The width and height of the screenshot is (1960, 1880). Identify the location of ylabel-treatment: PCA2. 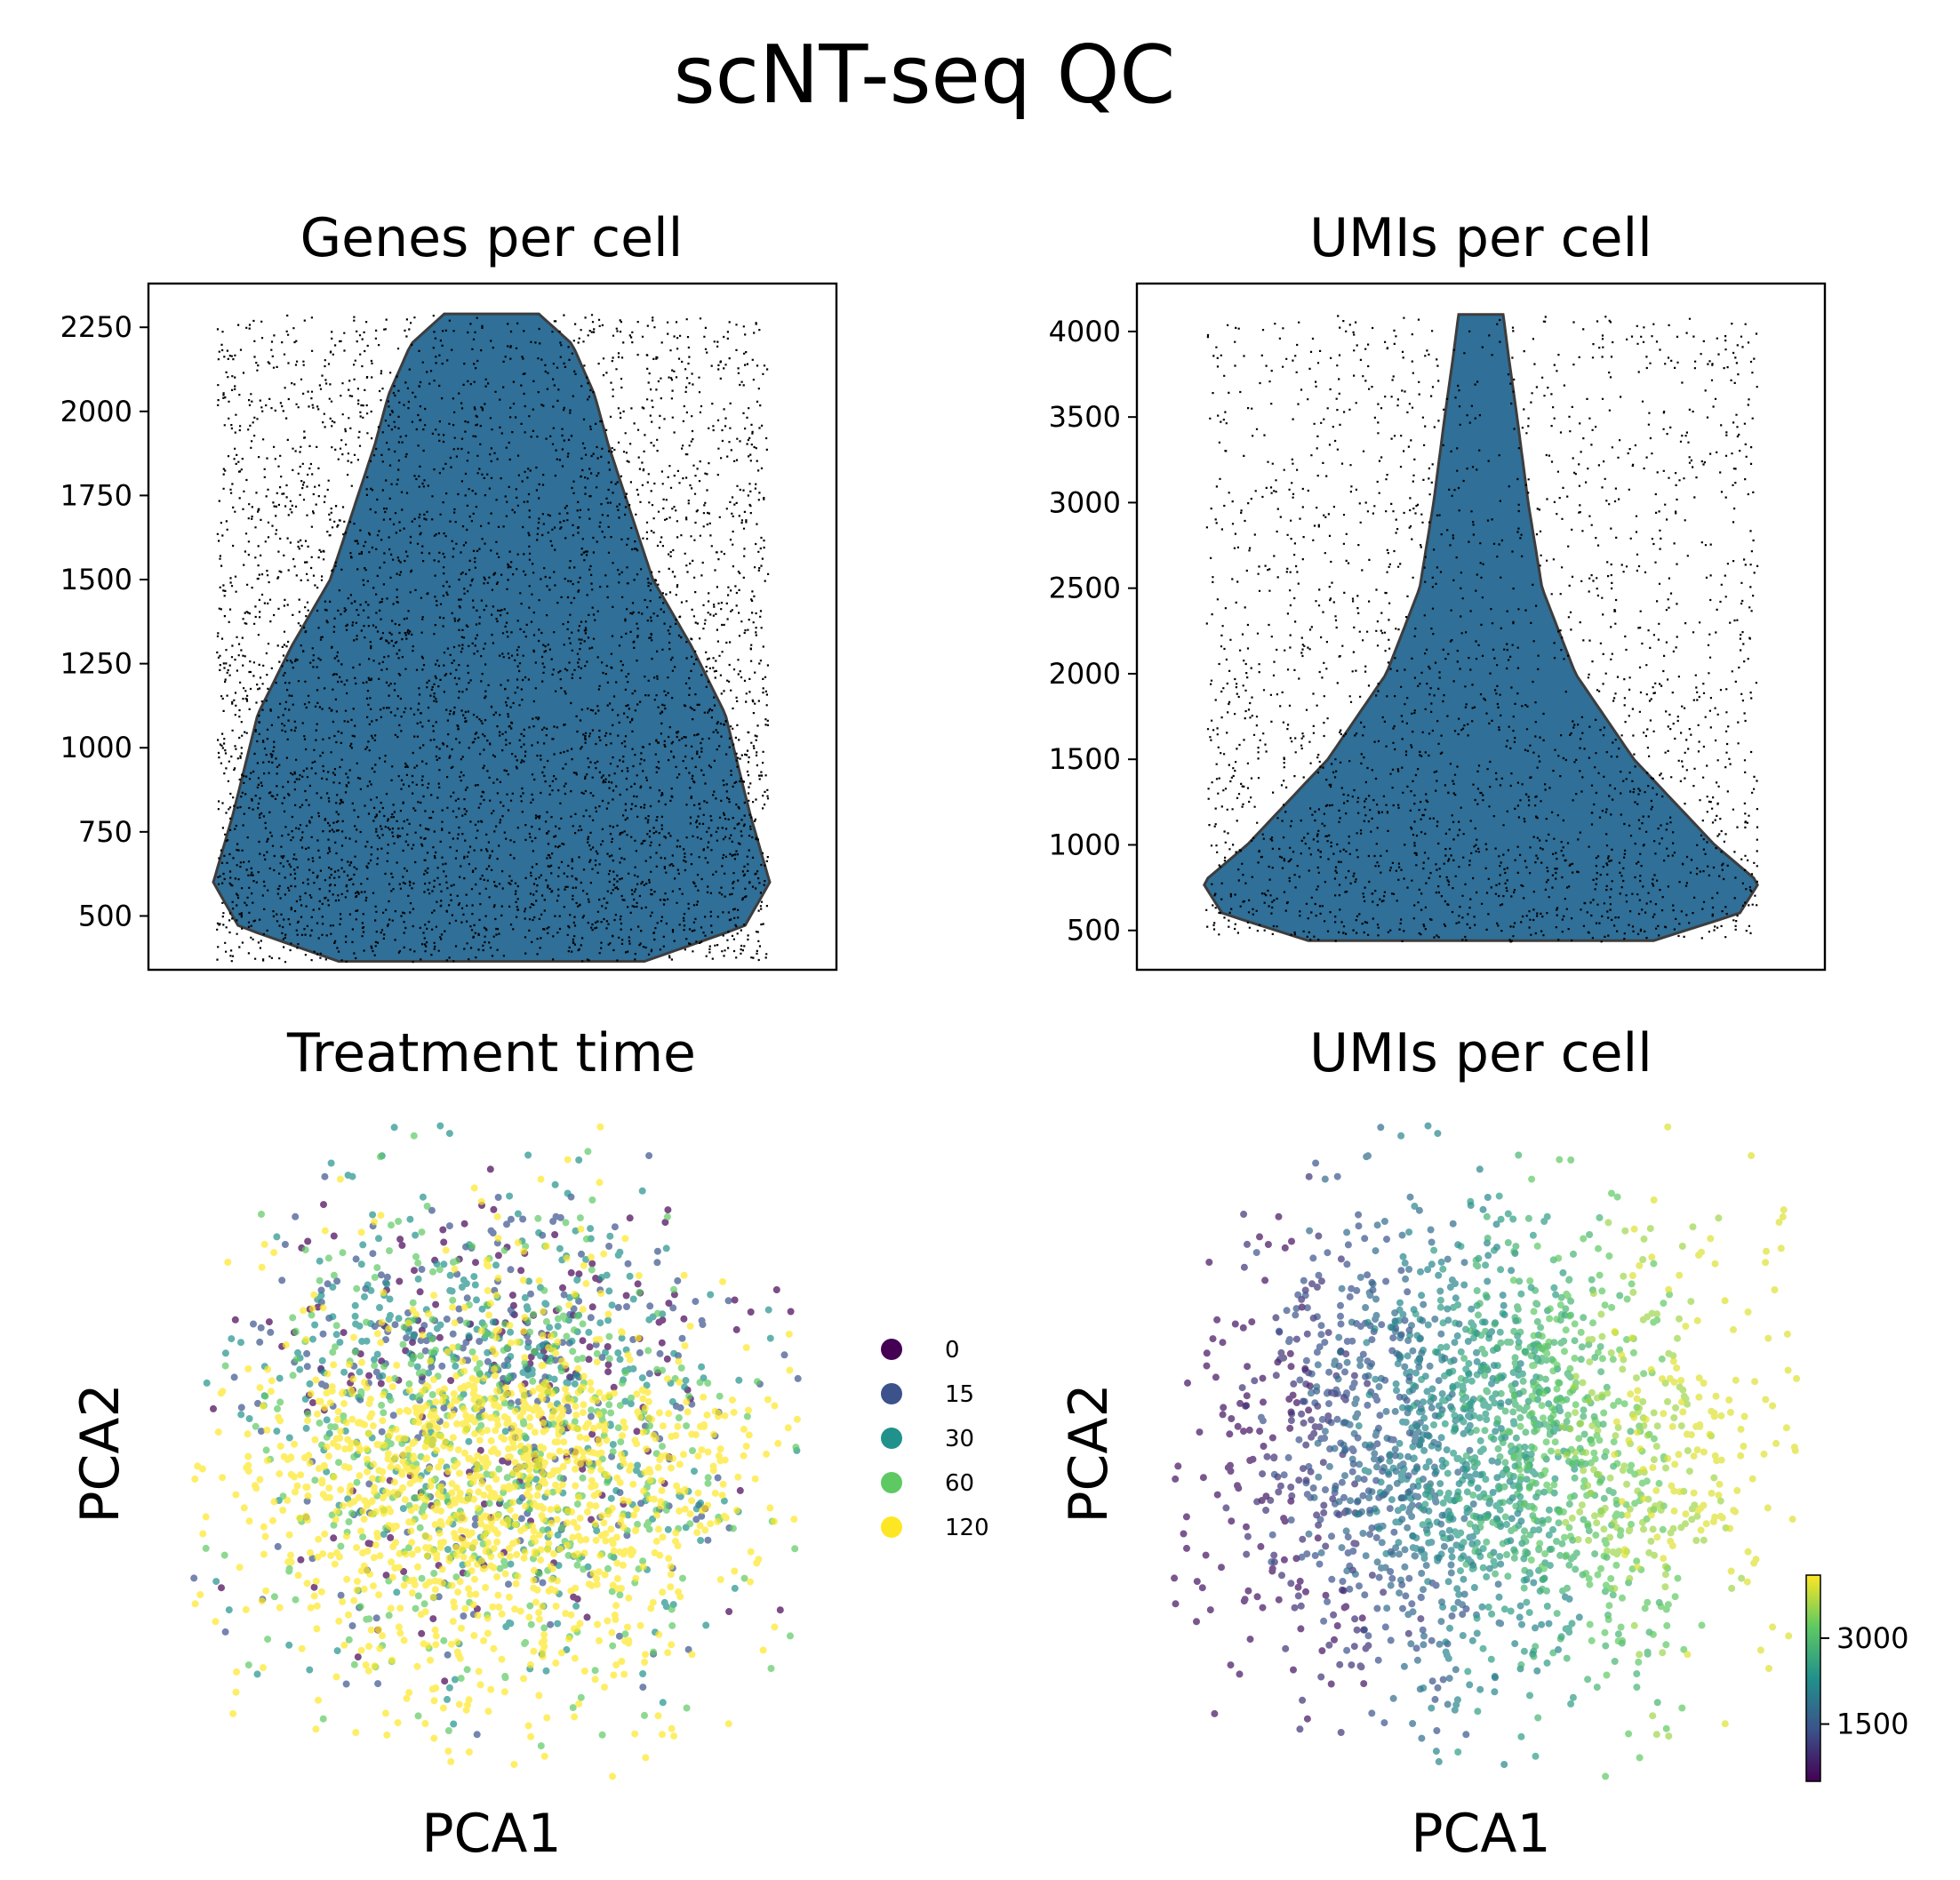
(100, 1453).